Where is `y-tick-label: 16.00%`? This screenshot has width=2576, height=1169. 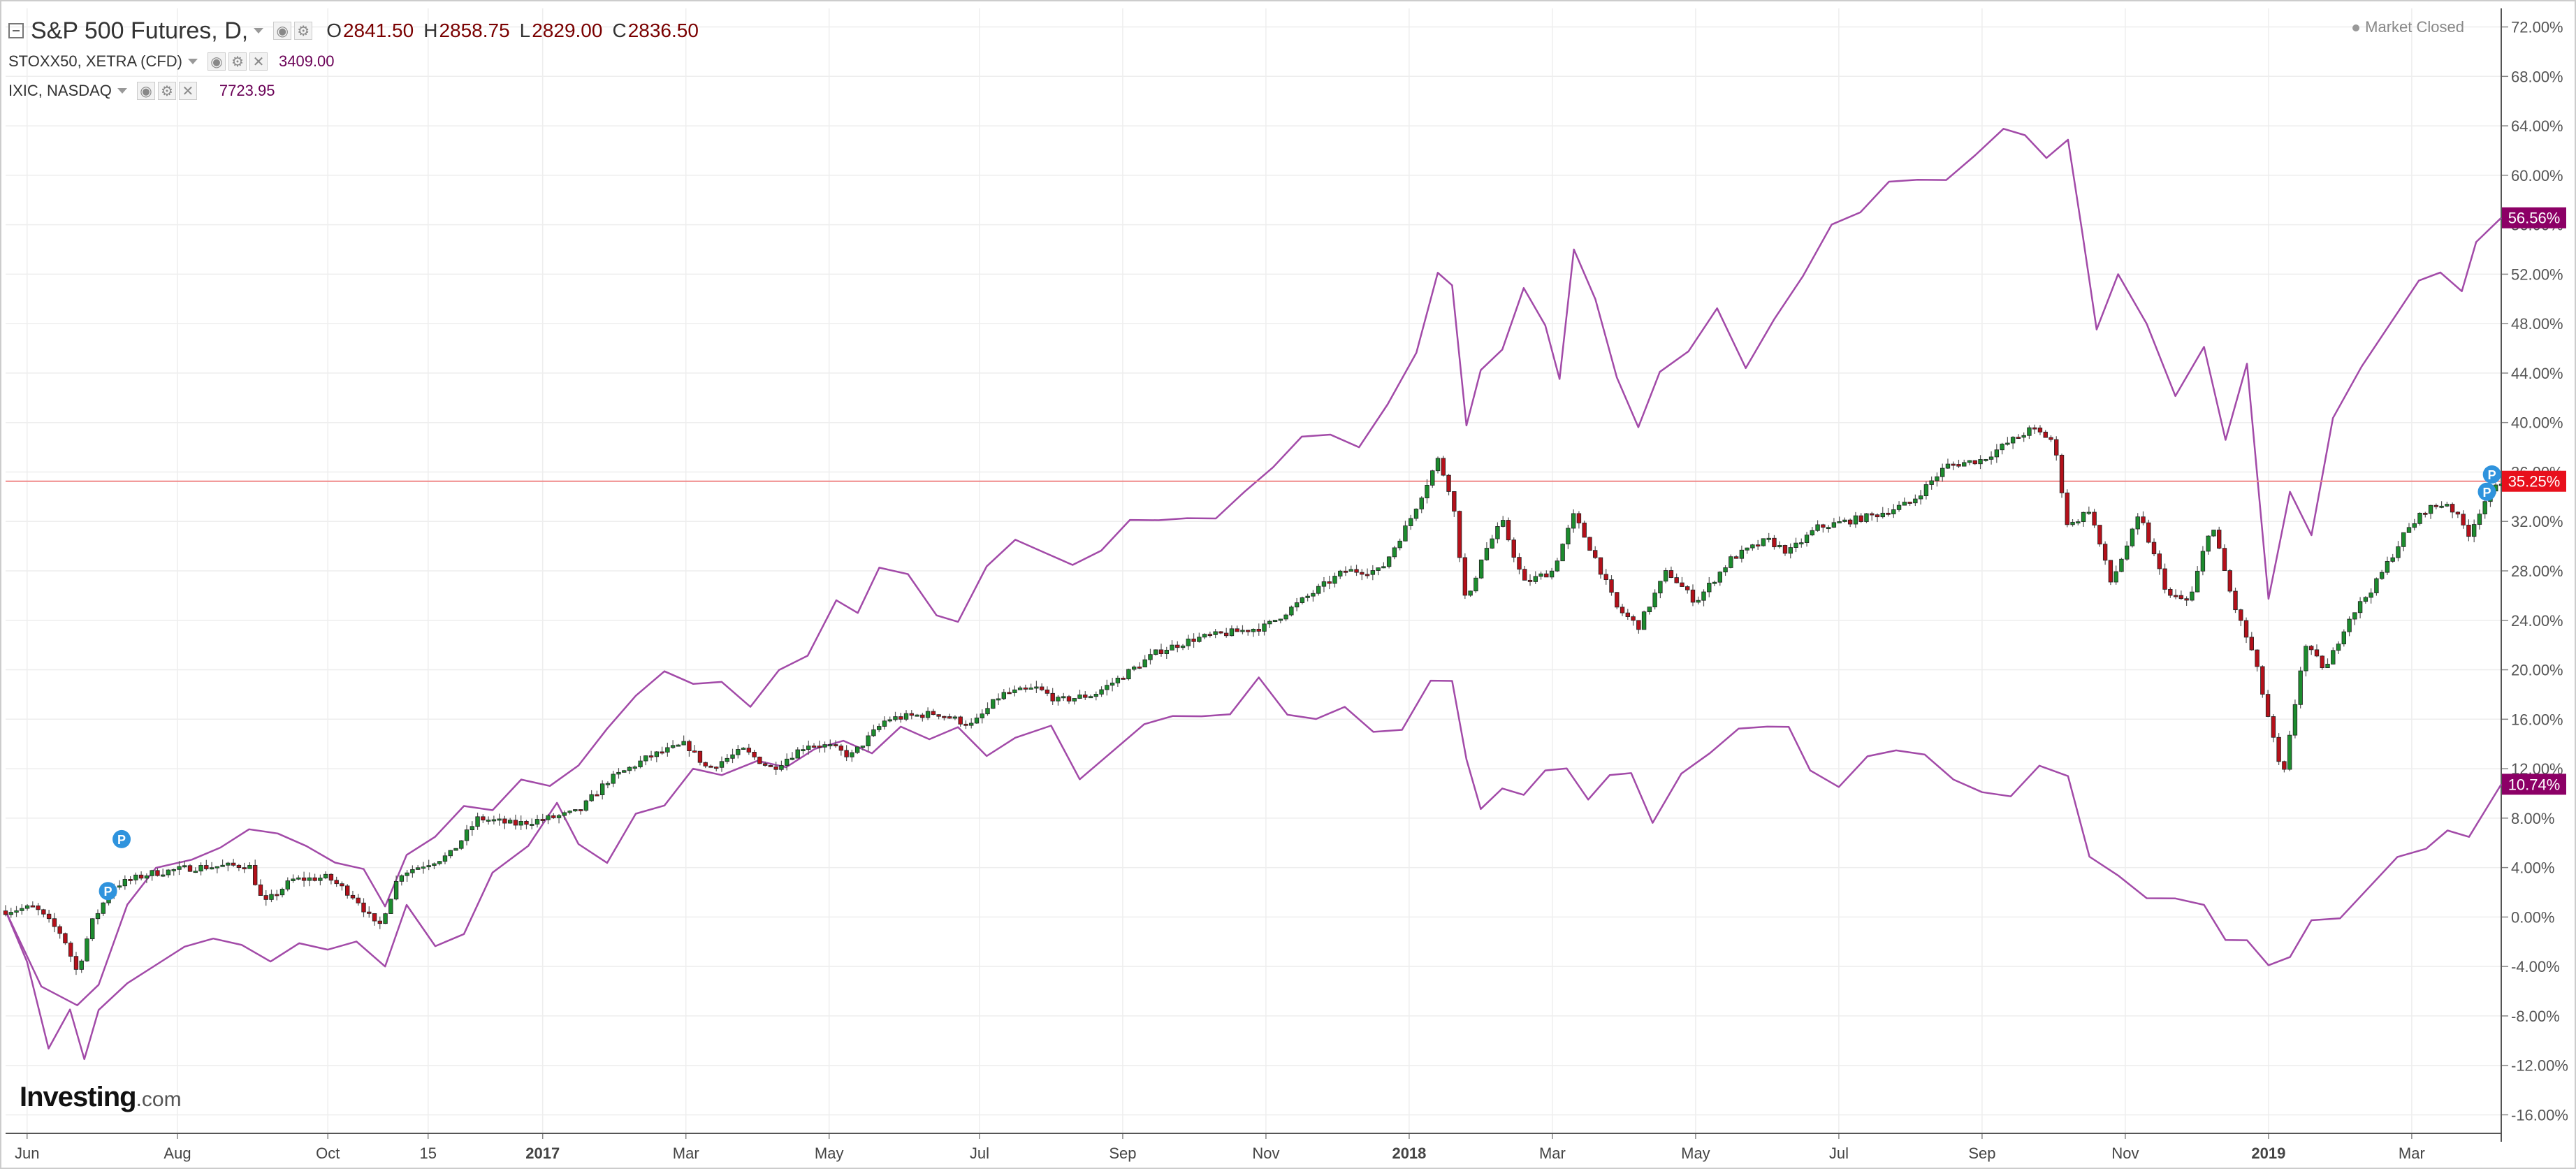 y-tick-label: 16.00% is located at coordinates (2537, 720).